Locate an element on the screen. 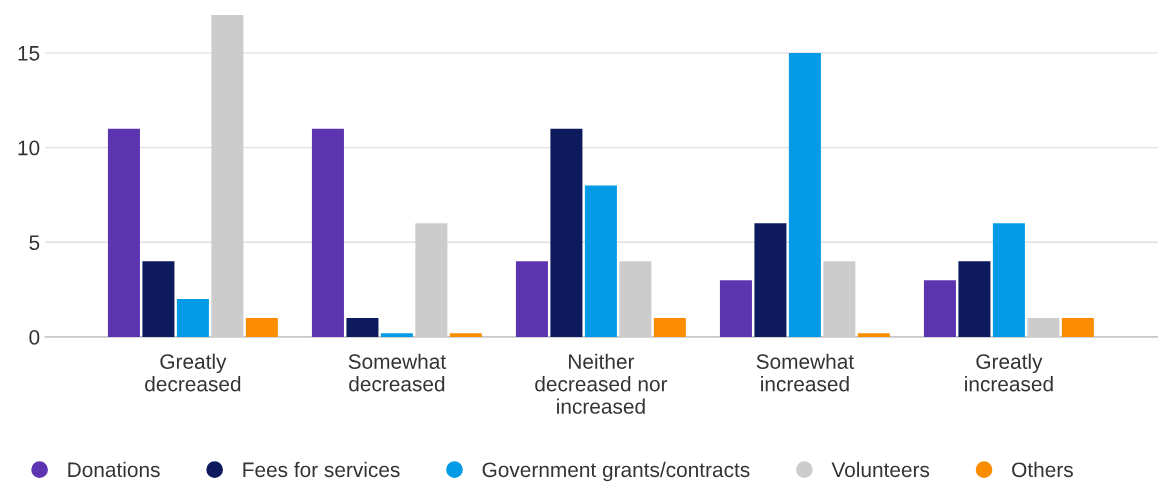 Image resolution: width=1158 pixels, height=500 pixels. y-tick-label: 5 is located at coordinates (34, 243).